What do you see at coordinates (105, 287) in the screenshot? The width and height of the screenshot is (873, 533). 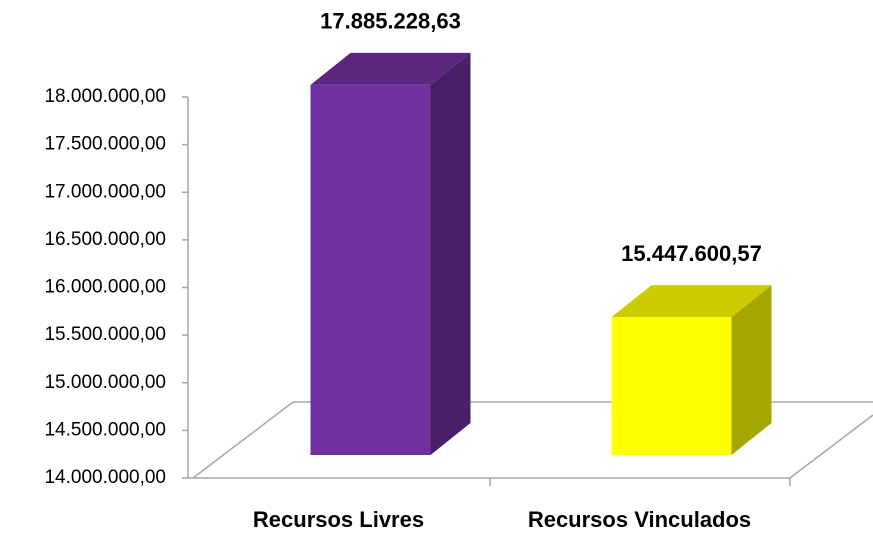 I see `y-tick-label: 16.000.000,00` at bounding box center [105, 287].